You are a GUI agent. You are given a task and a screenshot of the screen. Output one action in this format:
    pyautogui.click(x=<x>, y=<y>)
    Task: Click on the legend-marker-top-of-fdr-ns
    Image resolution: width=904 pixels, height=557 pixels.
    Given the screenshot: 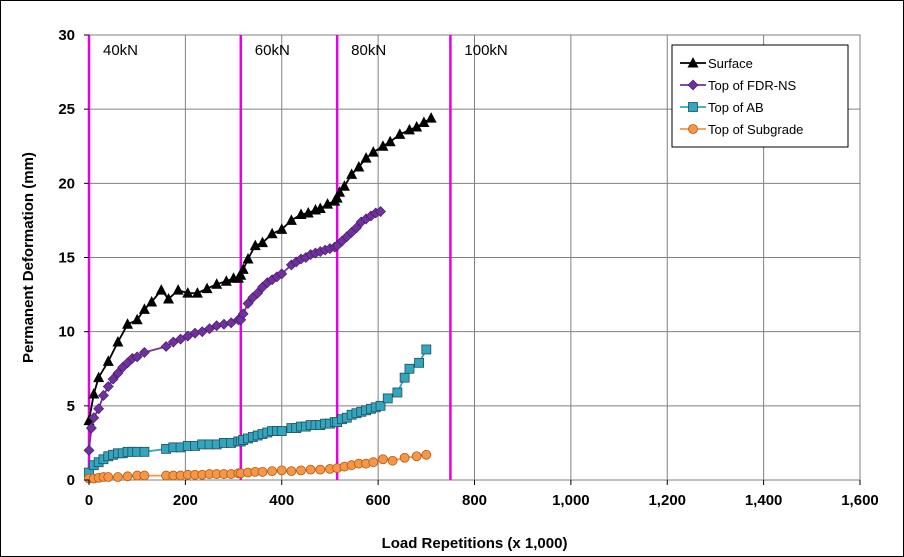 What is the action you would take?
    pyautogui.click(x=693, y=85)
    